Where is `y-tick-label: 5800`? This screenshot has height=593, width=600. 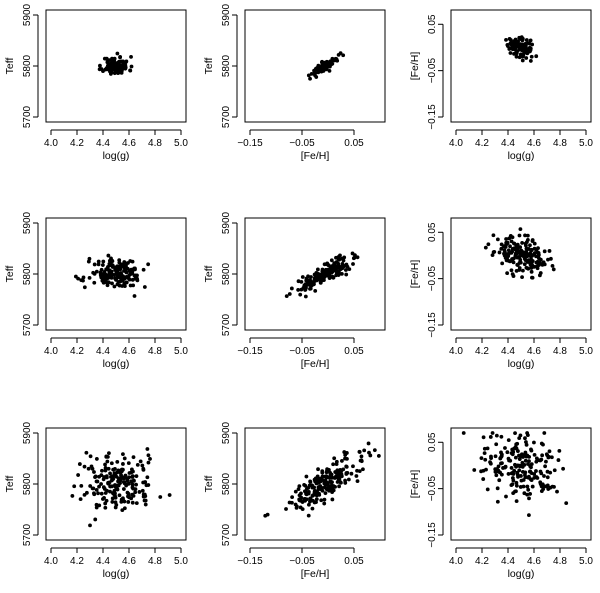 y-tick-label: 5800 is located at coordinates (27, 483).